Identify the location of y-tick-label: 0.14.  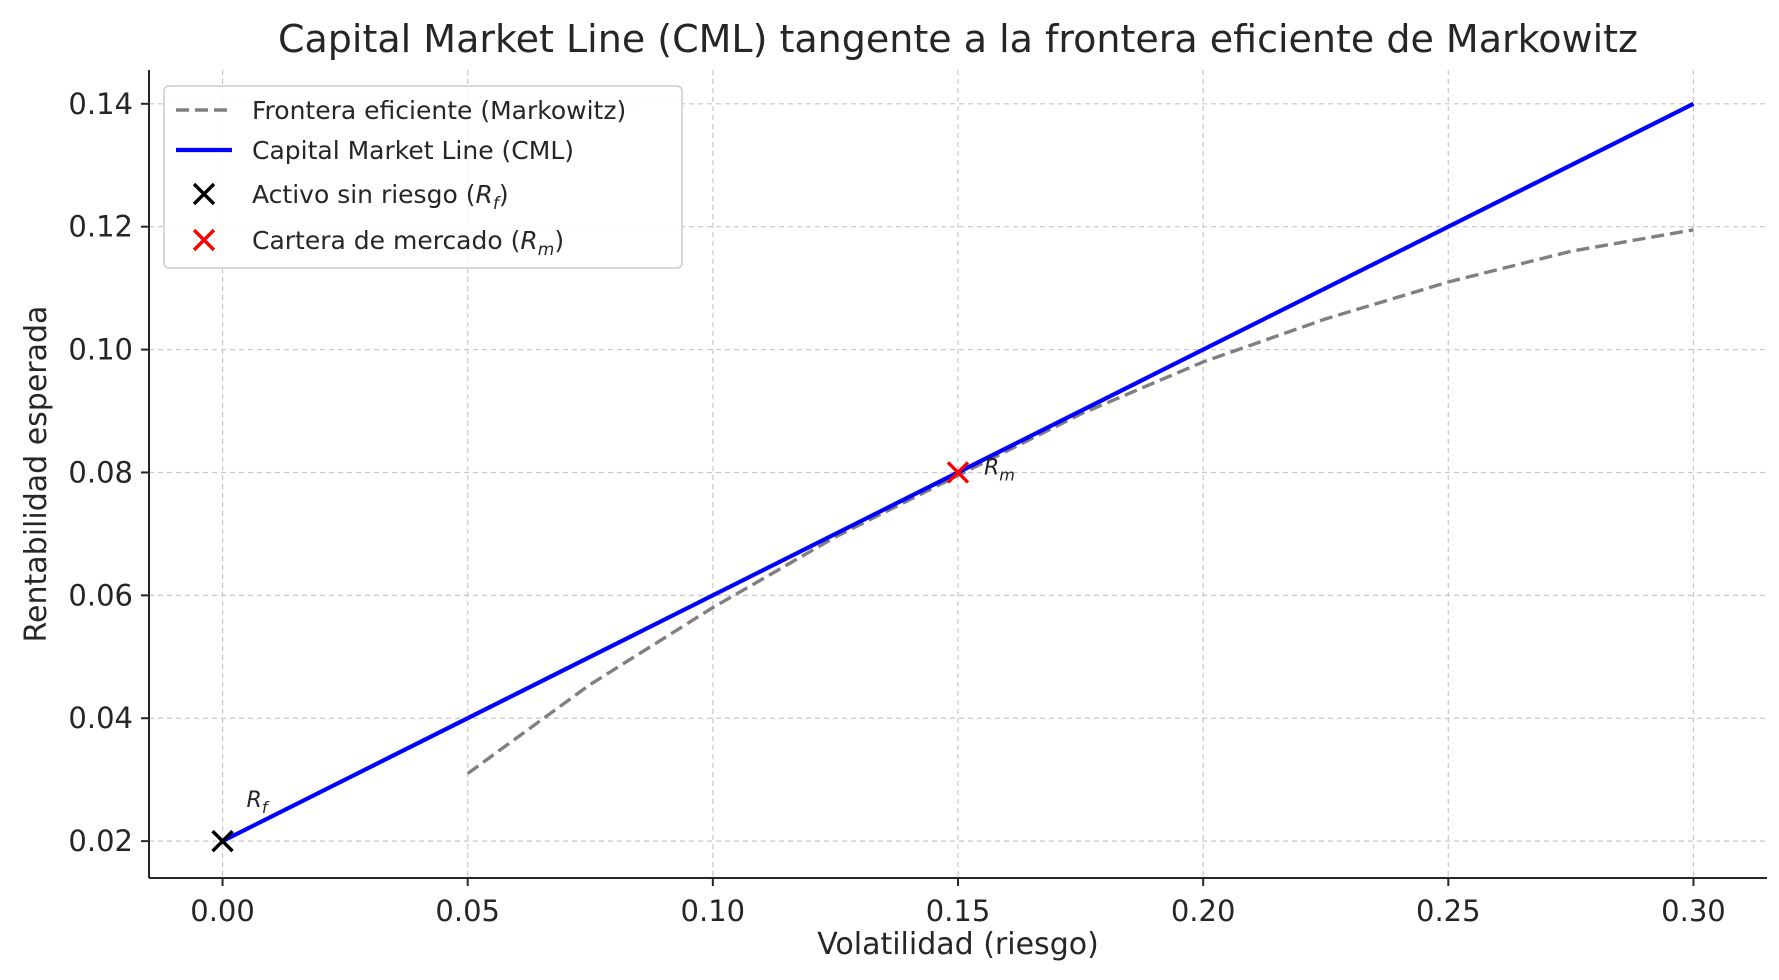
(100, 104).